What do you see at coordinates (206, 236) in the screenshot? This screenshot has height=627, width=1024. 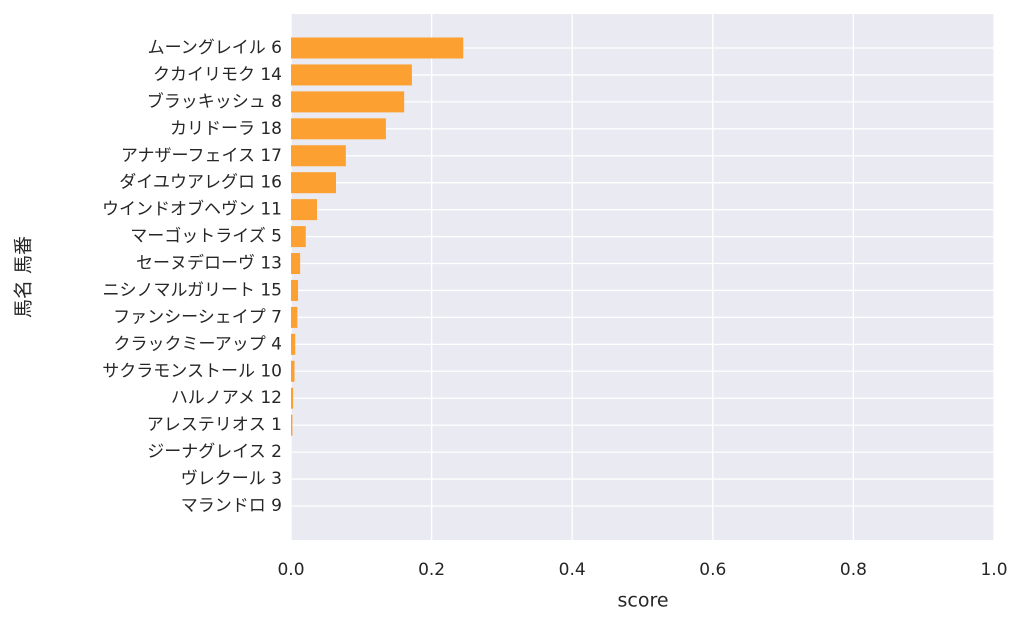 I see `y-tick-label: マーゴットライズ 5` at bounding box center [206, 236].